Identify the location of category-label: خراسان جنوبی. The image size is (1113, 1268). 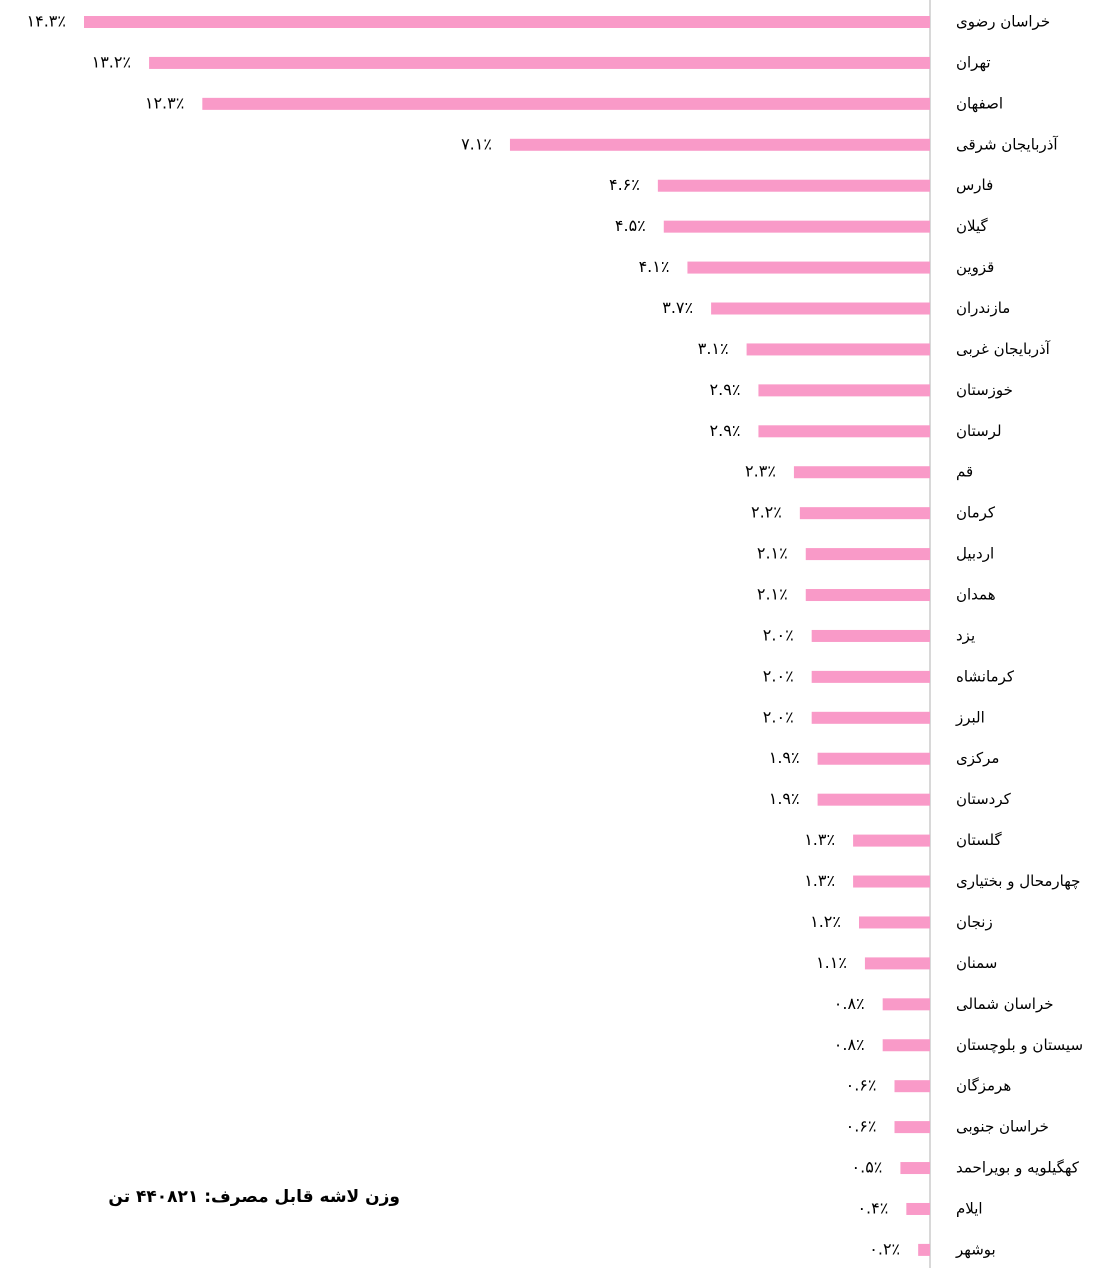
(1002, 1127).